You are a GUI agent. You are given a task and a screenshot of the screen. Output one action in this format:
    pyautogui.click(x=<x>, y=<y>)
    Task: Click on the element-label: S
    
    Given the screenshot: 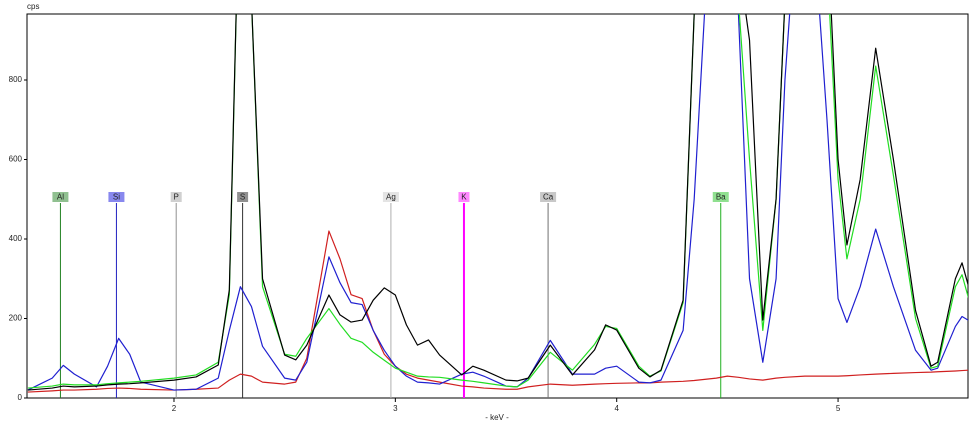 What is the action you would take?
    pyautogui.click(x=242, y=197)
    